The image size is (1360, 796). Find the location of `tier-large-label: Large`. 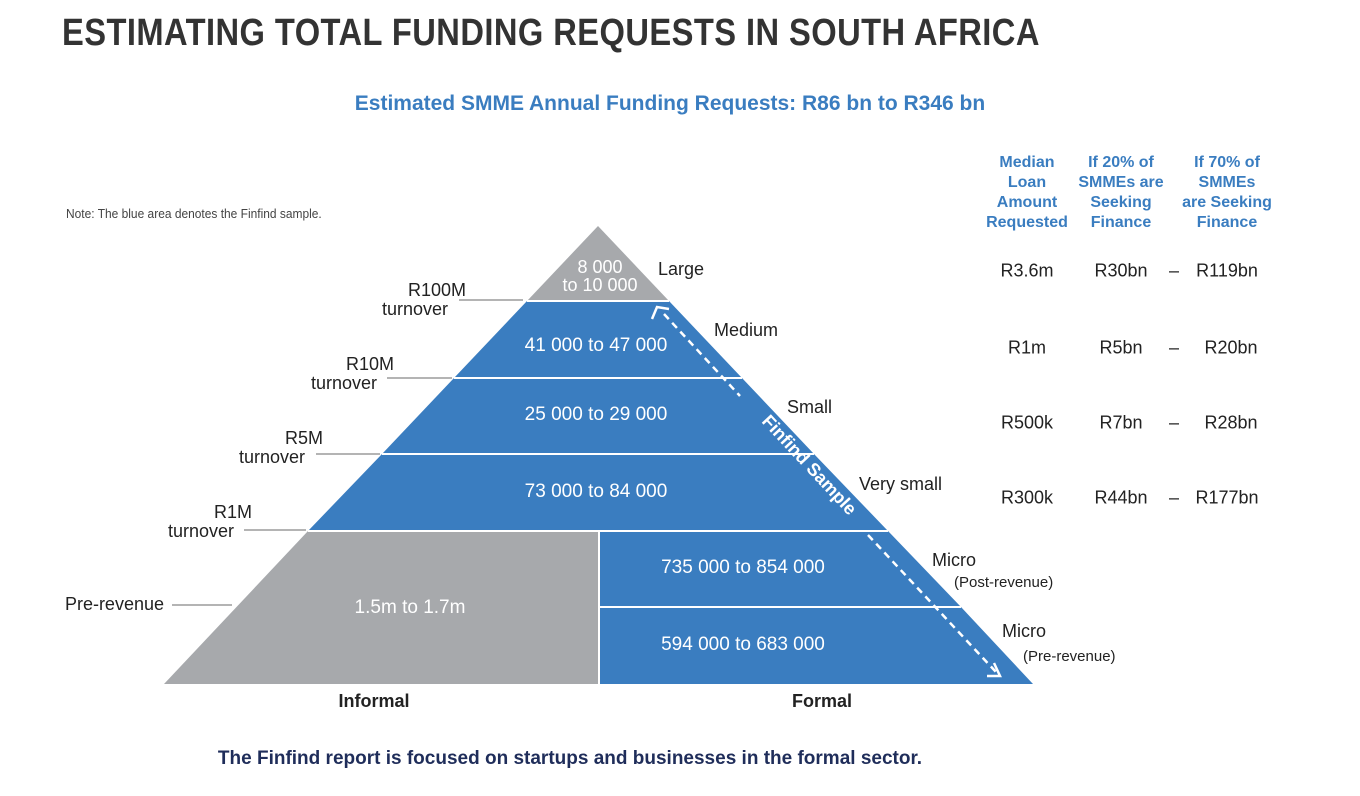

tier-large-label: Large is located at coordinates (681, 269).